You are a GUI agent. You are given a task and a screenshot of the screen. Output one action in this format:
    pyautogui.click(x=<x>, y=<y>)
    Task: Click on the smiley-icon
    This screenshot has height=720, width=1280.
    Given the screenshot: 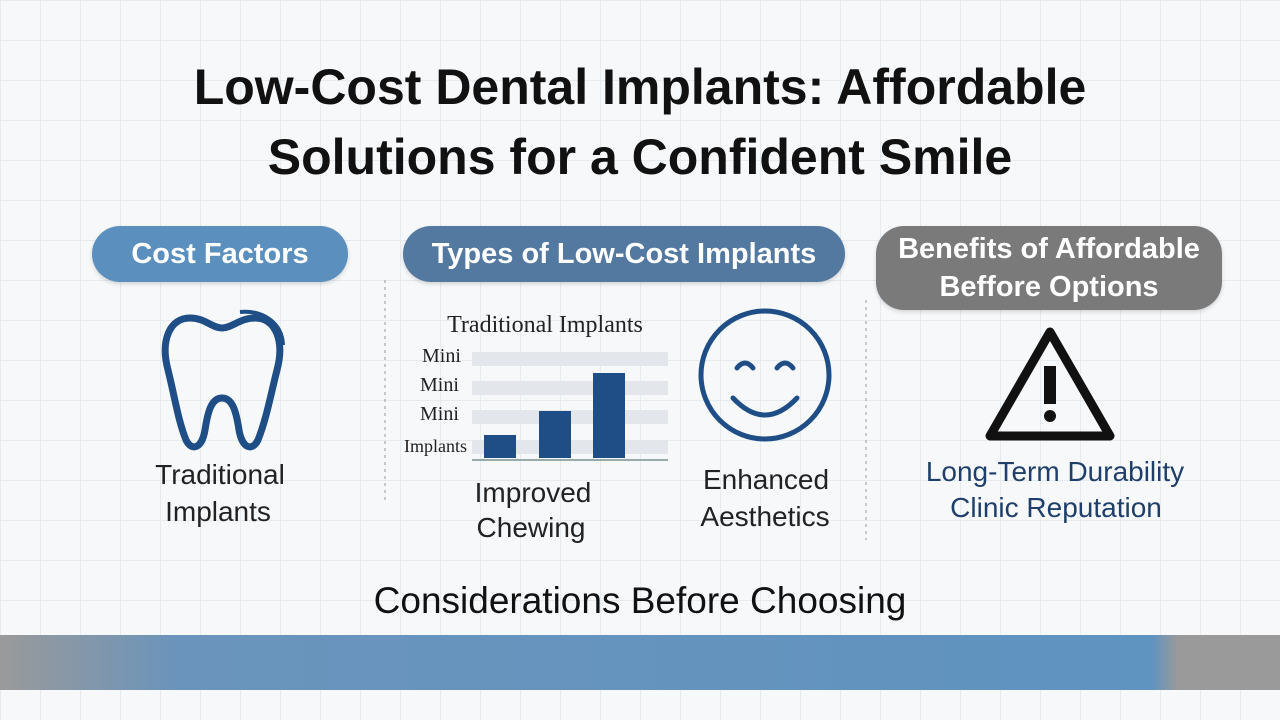 What is the action you would take?
    pyautogui.click(x=765, y=375)
    